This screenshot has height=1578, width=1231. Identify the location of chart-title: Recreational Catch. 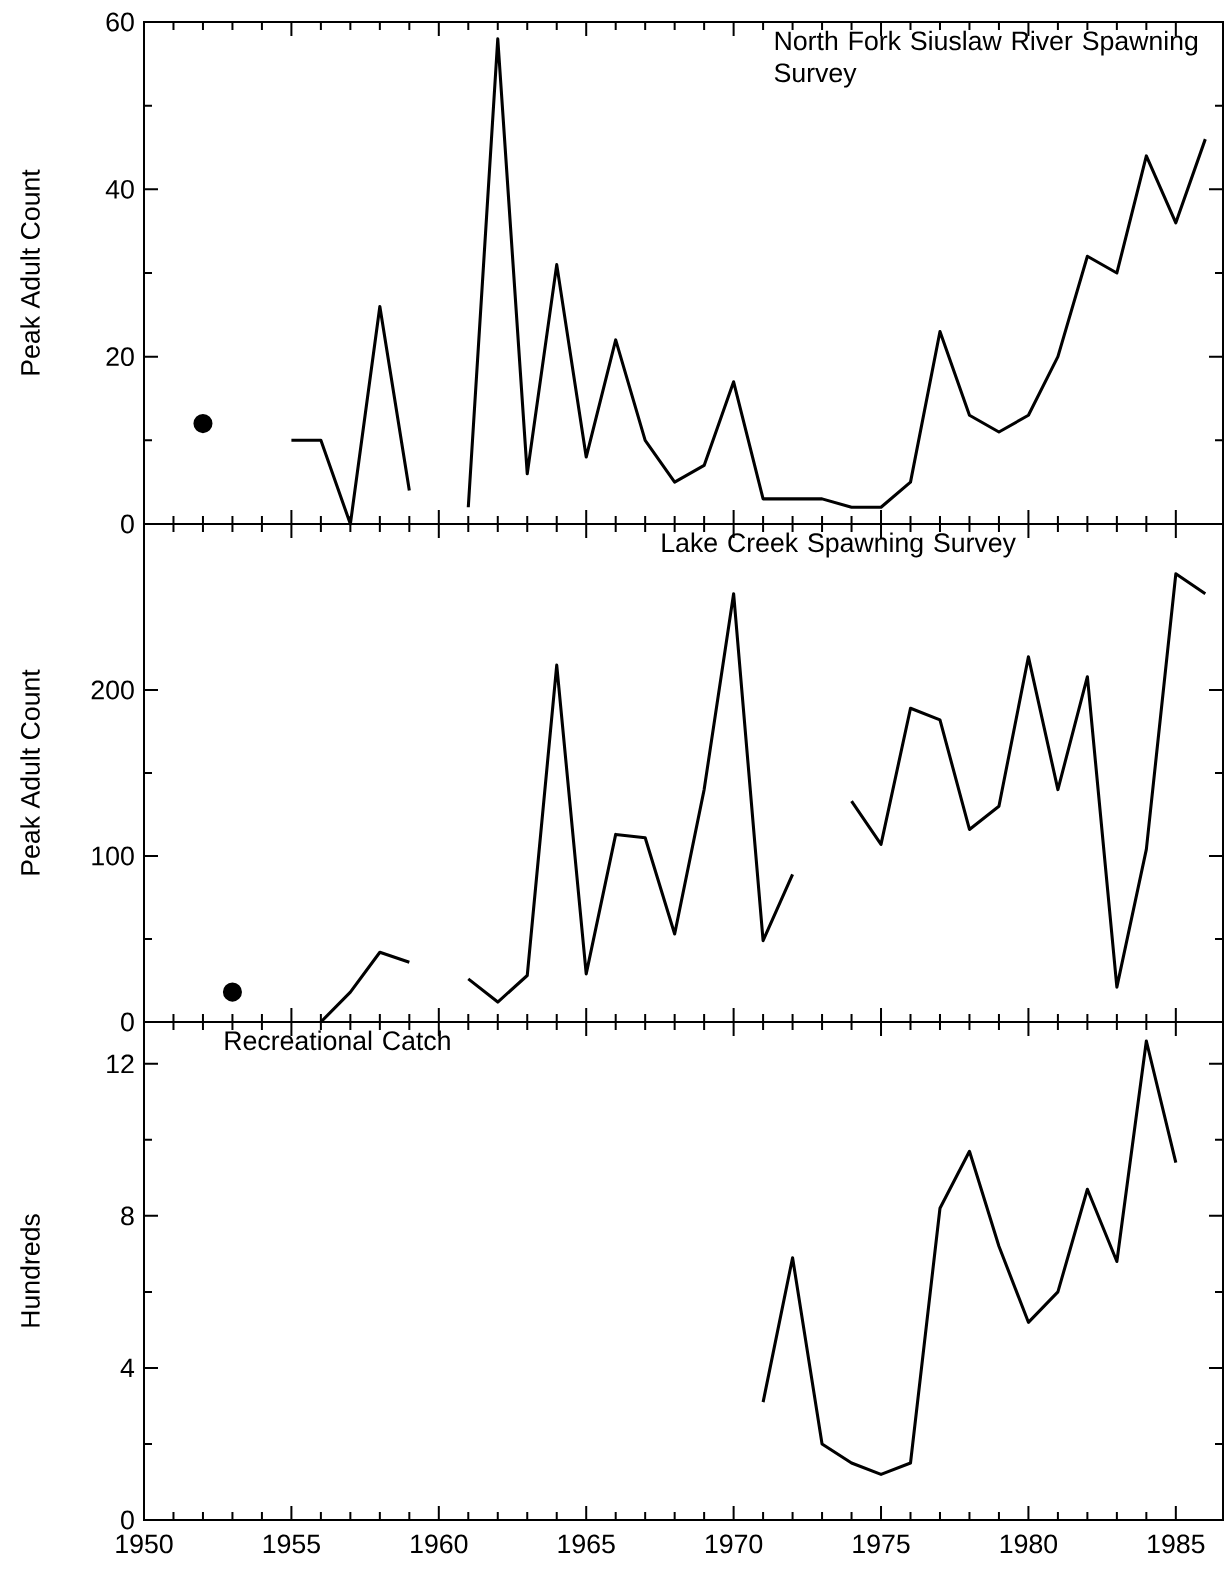
(337, 1040).